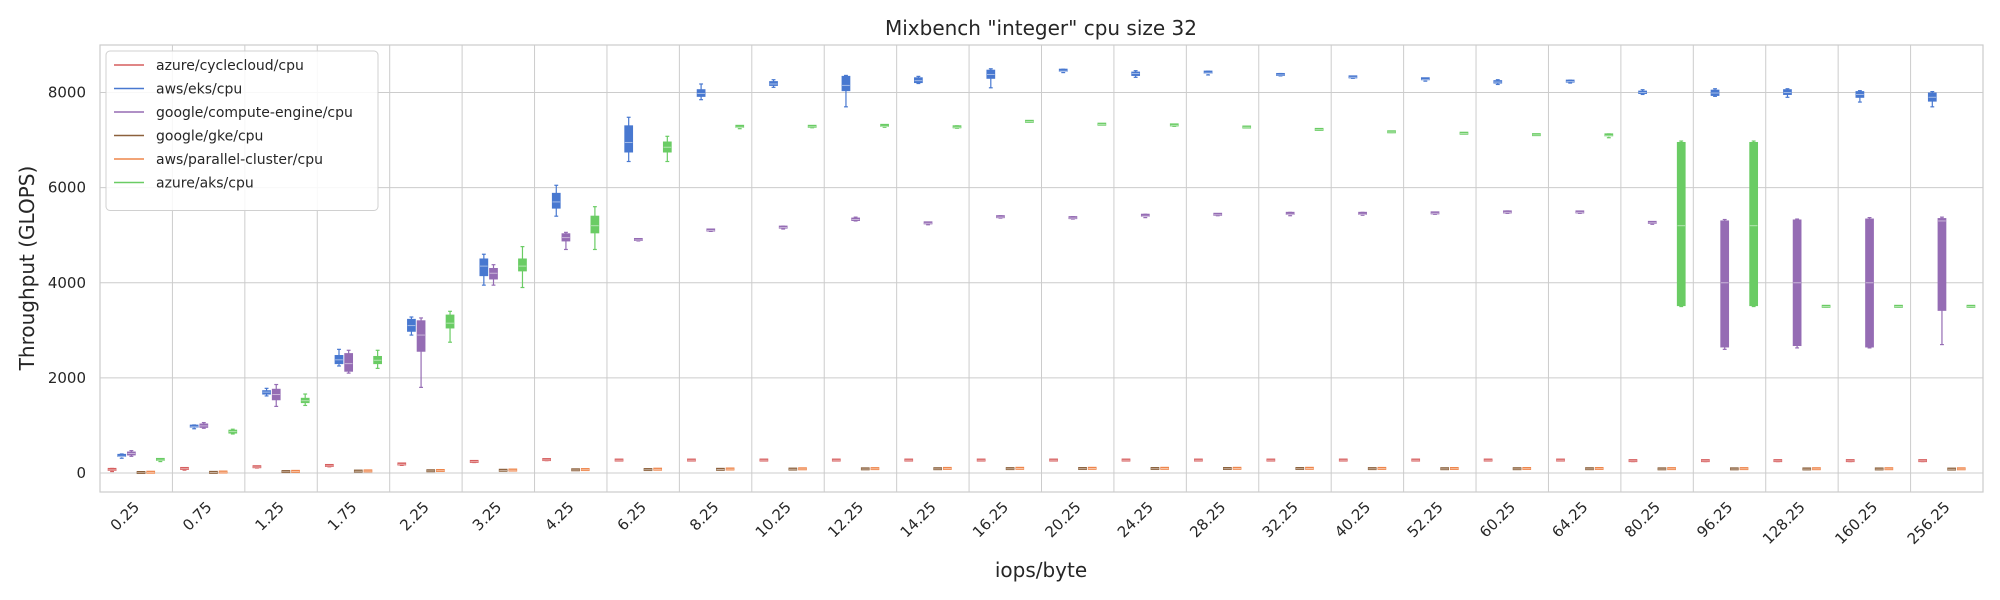 The height and width of the screenshot is (600, 2000). Describe the element at coordinates (188, 137) in the screenshot. I see `legend-item: google/gke/cpu` at that location.